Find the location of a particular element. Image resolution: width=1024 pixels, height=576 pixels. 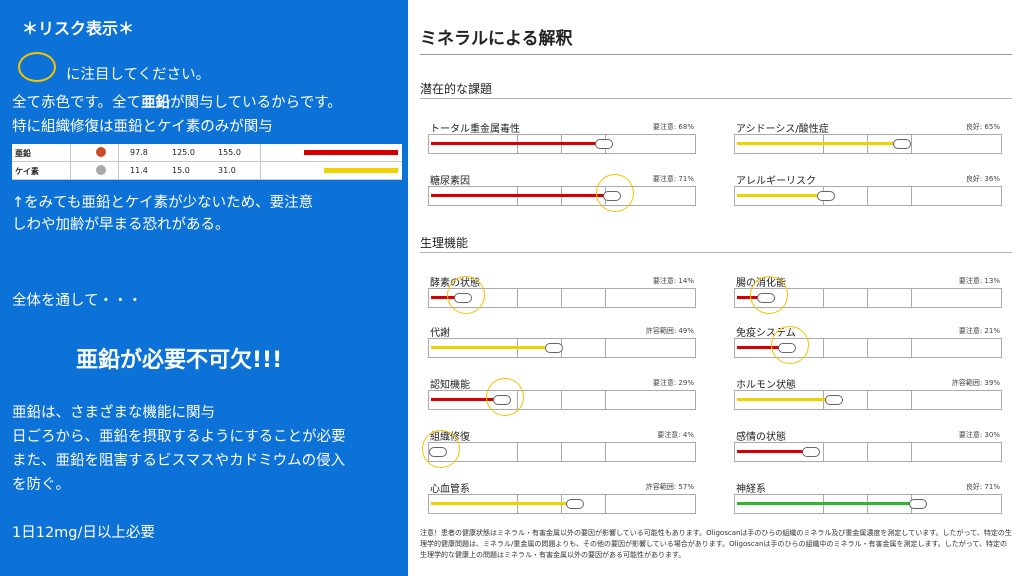

indicator-item: アシドーシス/酸性症 良好: 65% is located at coordinates (868, 143).